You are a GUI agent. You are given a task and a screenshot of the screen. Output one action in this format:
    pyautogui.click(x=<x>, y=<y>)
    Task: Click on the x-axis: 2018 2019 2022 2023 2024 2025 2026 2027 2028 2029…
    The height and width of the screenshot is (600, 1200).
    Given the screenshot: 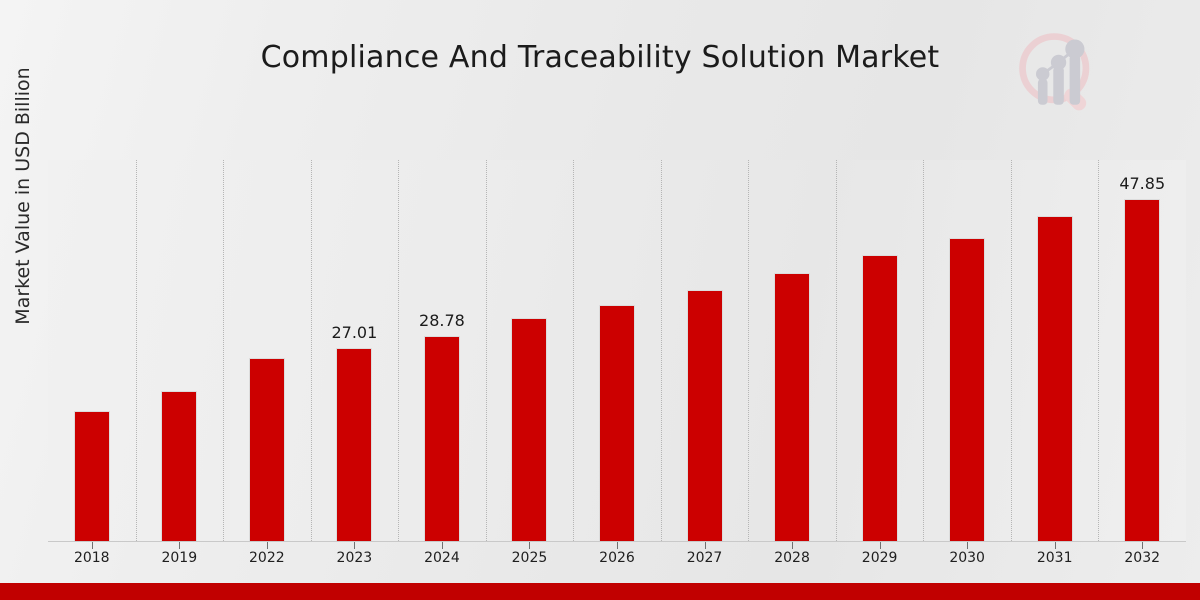 What is the action you would take?
    pyautogui.click(x=617, y=557)
    